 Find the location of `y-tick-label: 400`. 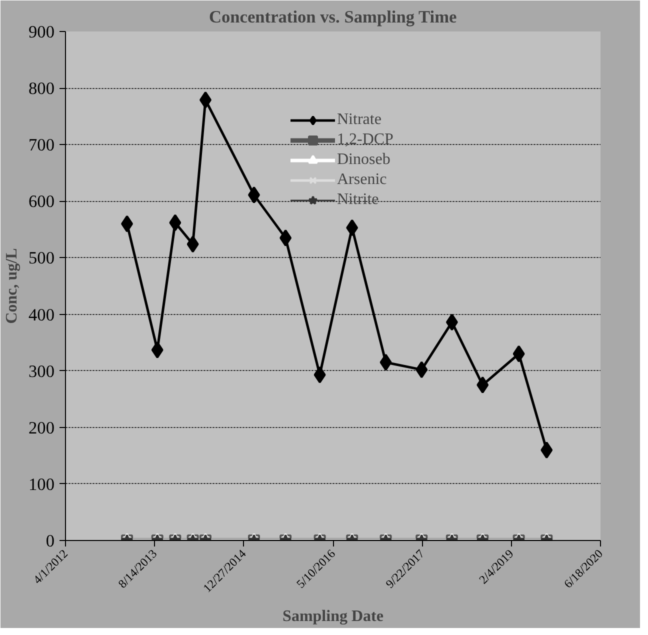

y-tick-label: 400 is located at coordinates (41, 314).